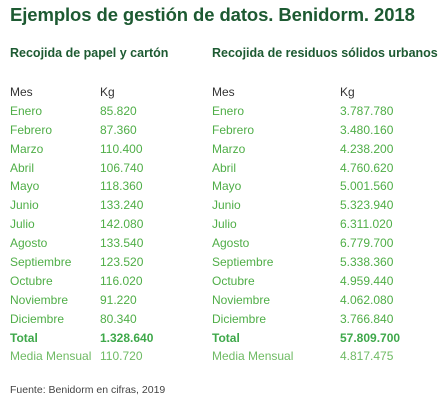  I want to click on kg-cell: 80.340, so click(118, 318).